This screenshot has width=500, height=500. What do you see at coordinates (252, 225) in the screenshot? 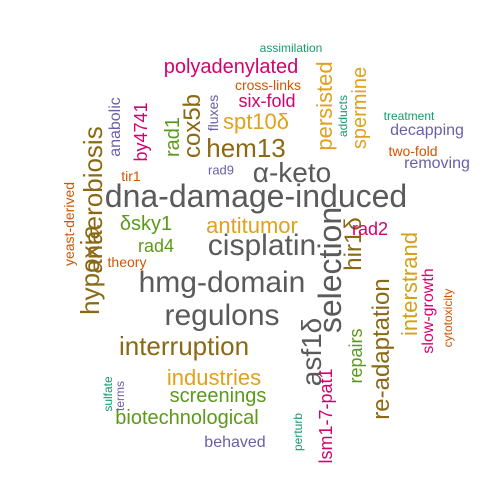
I see `word-16: antitumor` at bounding box center [252, 225].